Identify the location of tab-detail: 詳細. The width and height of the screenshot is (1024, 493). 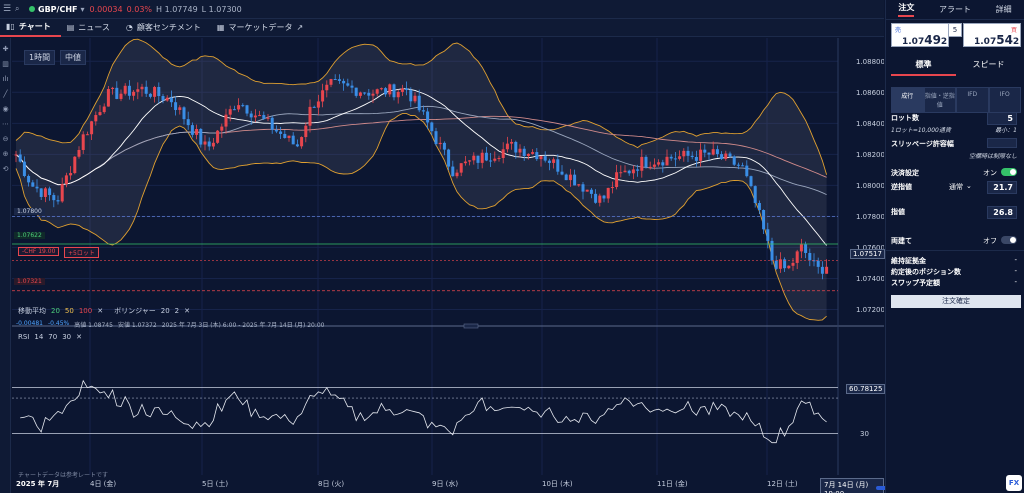
(1003, 9).